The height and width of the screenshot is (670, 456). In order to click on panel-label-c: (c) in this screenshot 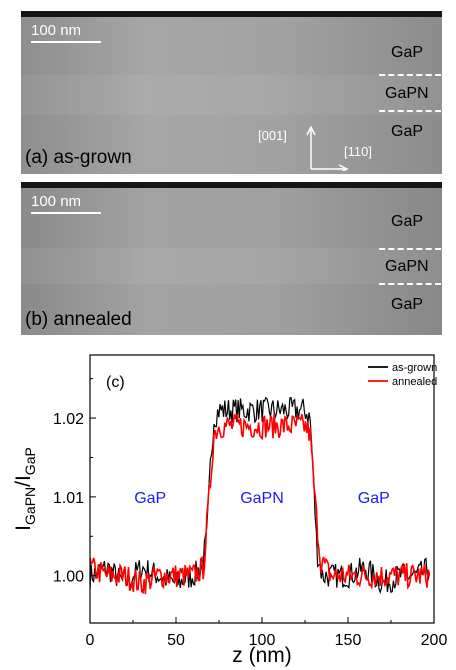, I will do `click(115, 382)`.